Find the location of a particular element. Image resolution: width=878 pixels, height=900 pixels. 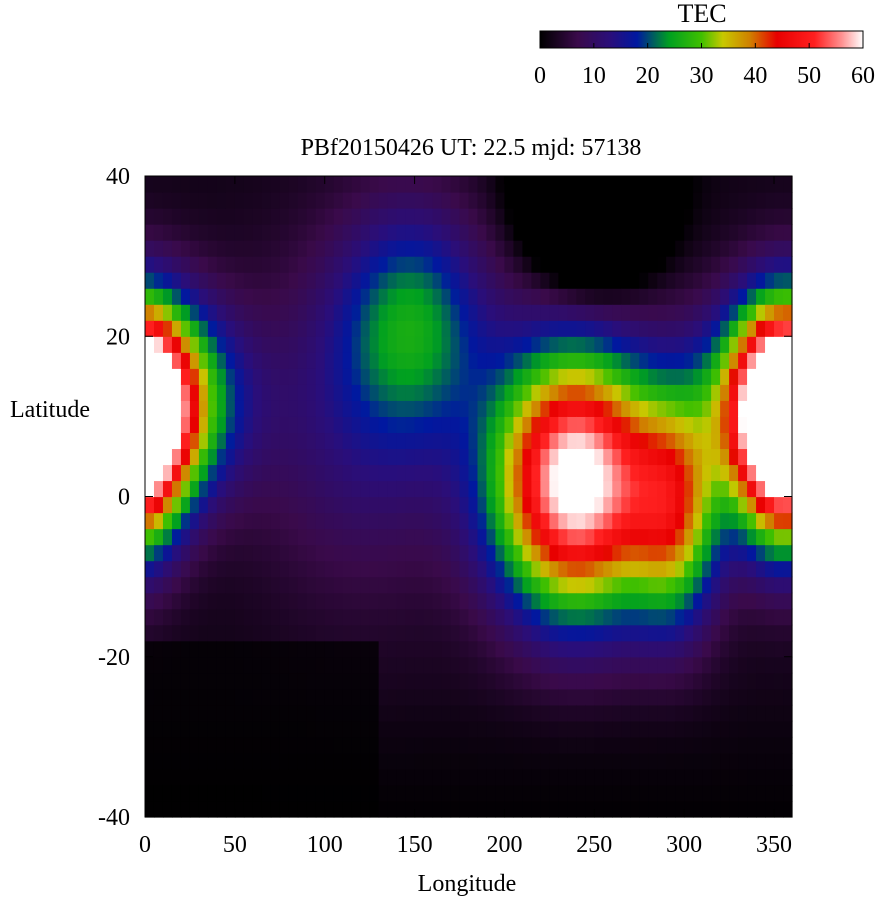

colorbar-tick-label: 30 is located at coordinates (702, 76).